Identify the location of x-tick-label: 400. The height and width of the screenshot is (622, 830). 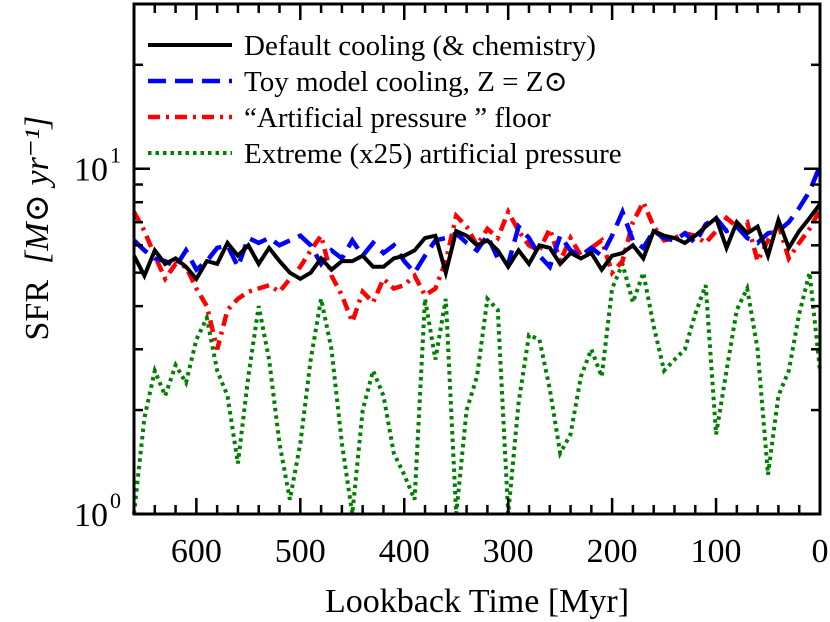
(404, 551).